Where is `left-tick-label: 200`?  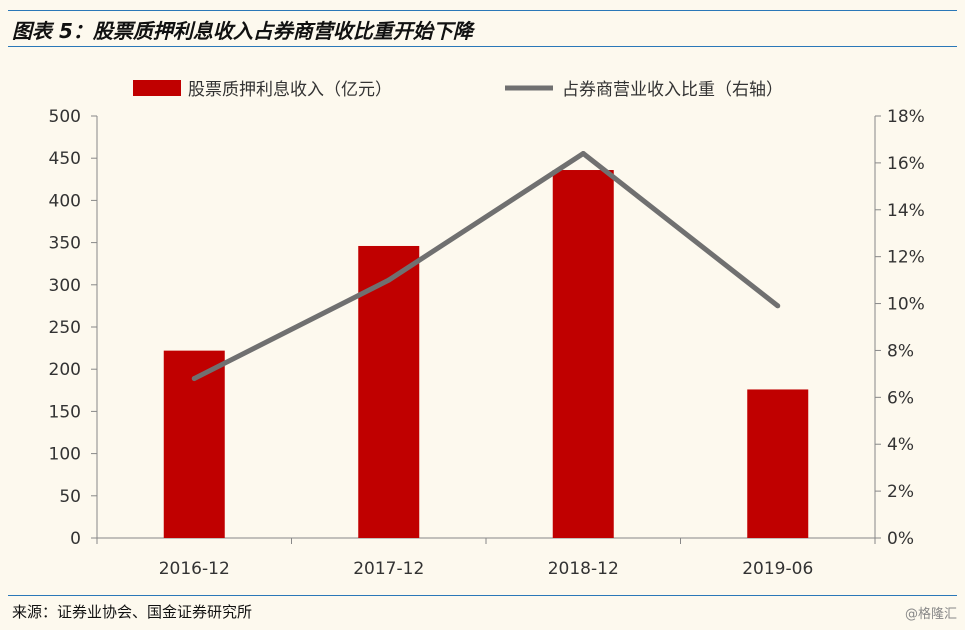
left-tick-label: 200 is located at coordinates (65, 370).